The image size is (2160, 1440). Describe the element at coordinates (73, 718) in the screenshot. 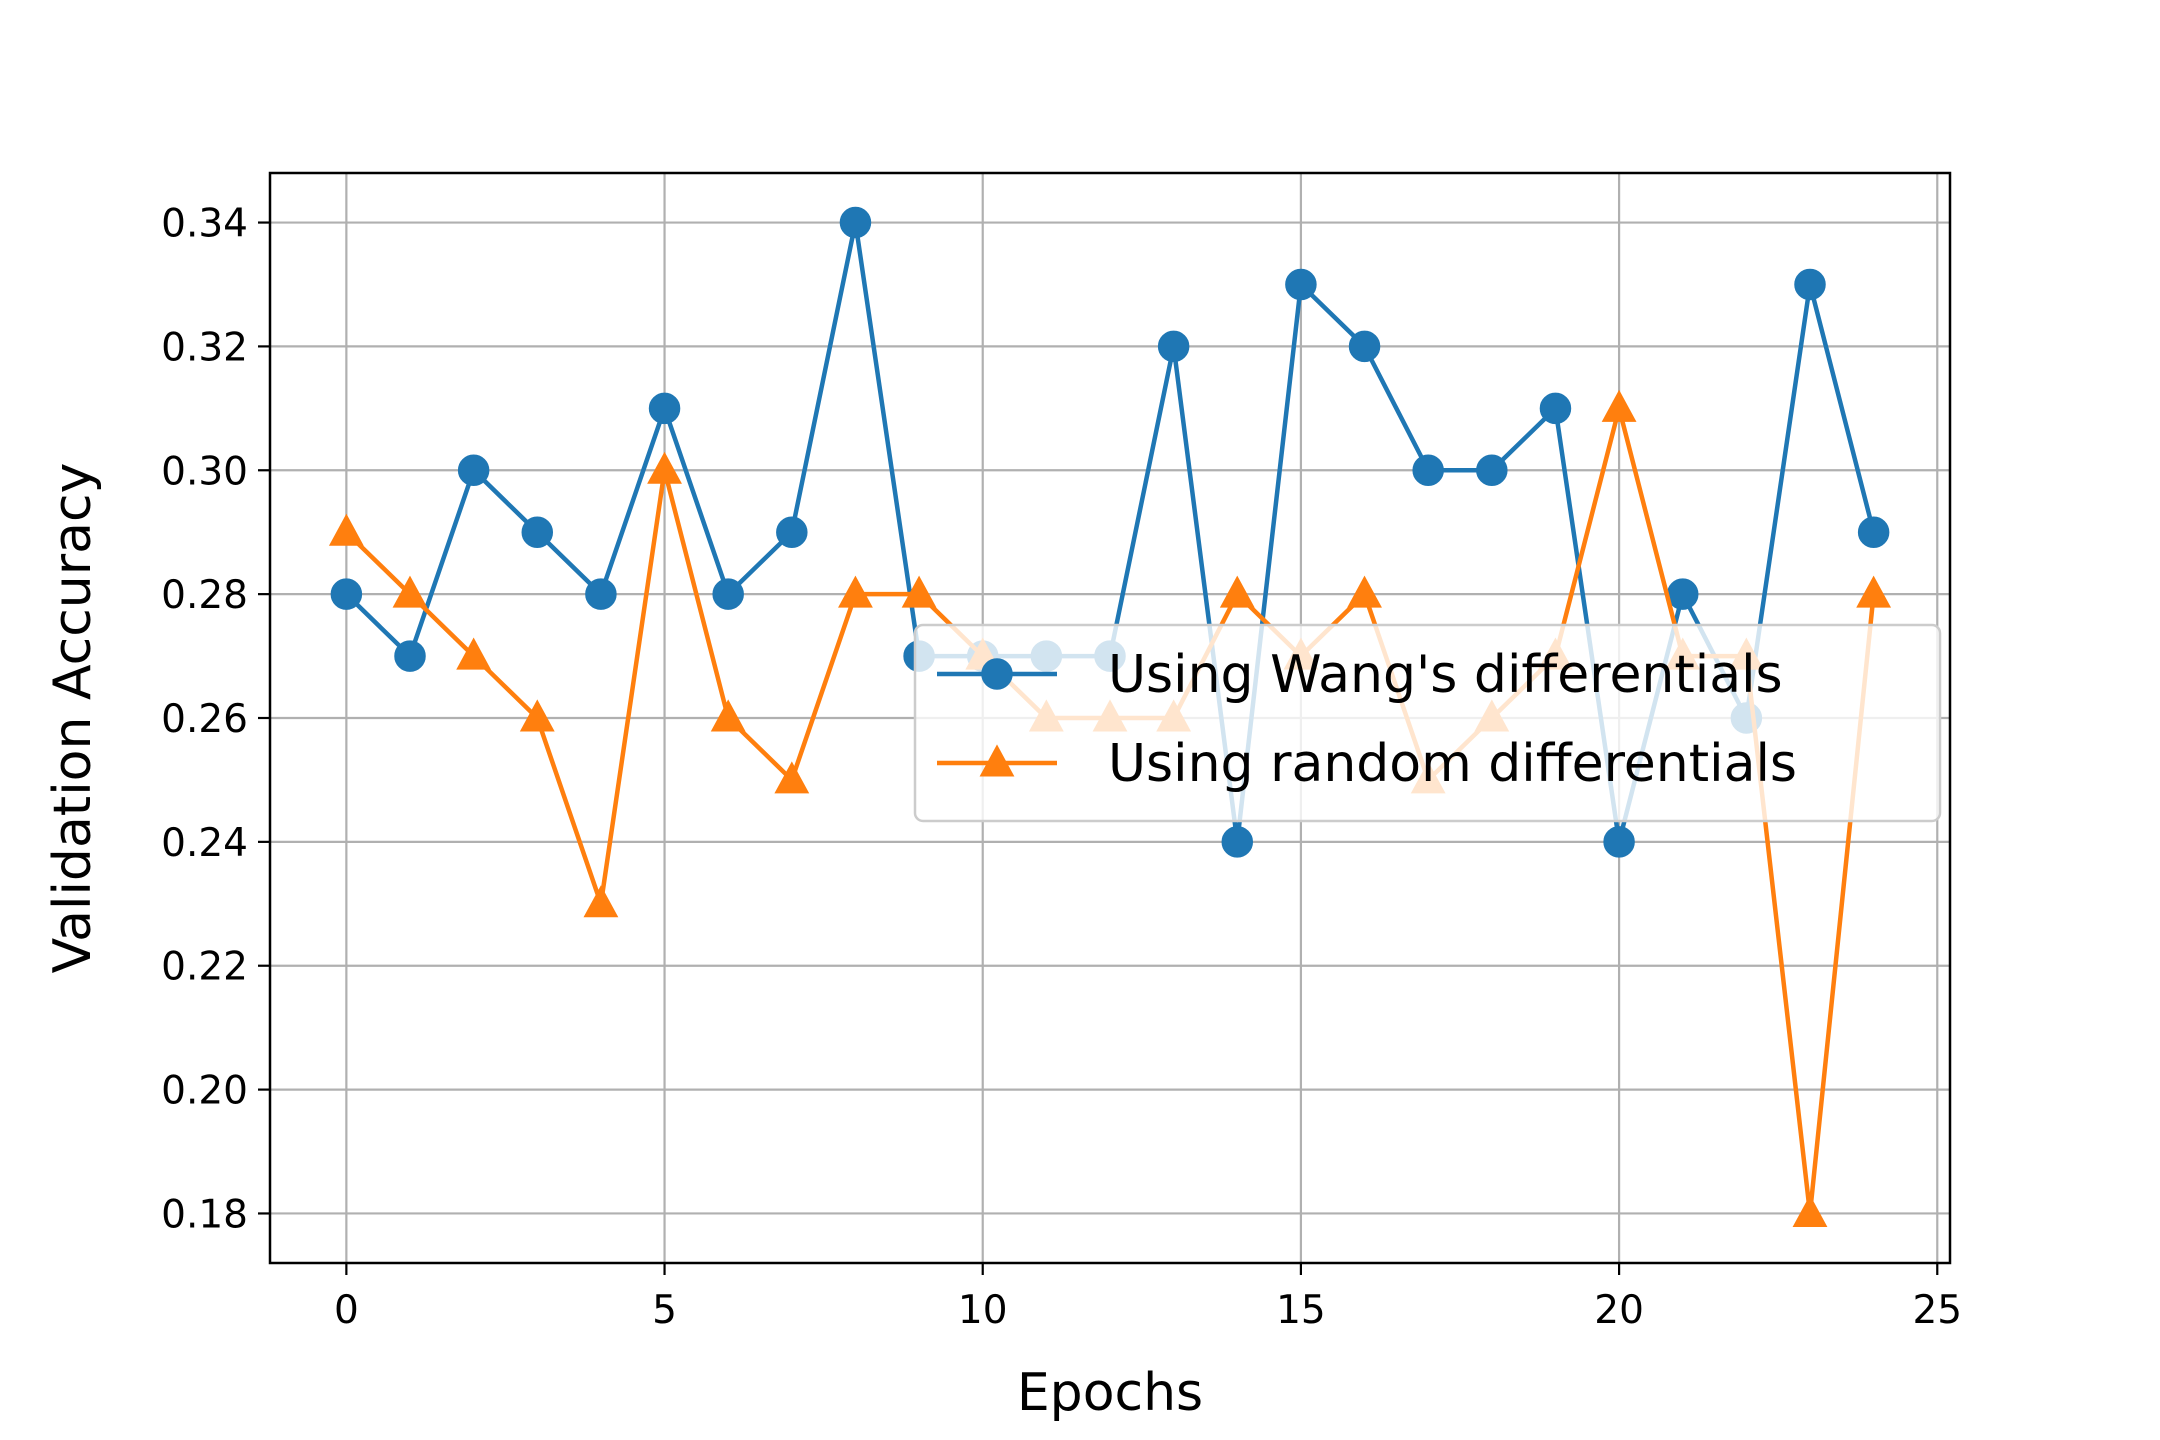

I see `y-axis-label: Validation Accuracy` at that location.